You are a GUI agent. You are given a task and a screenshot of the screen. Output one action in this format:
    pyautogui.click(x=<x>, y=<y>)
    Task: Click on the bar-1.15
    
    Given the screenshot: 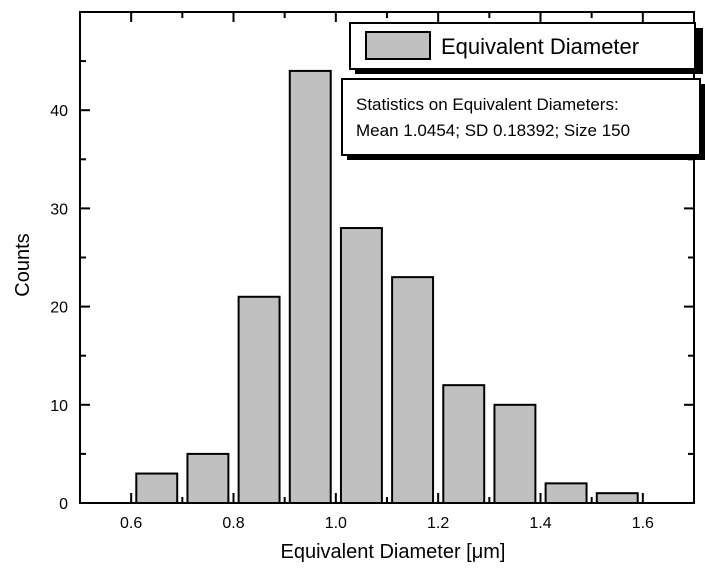 What is the action you would take?
    pyautogui.click(x=413, y=390)
    